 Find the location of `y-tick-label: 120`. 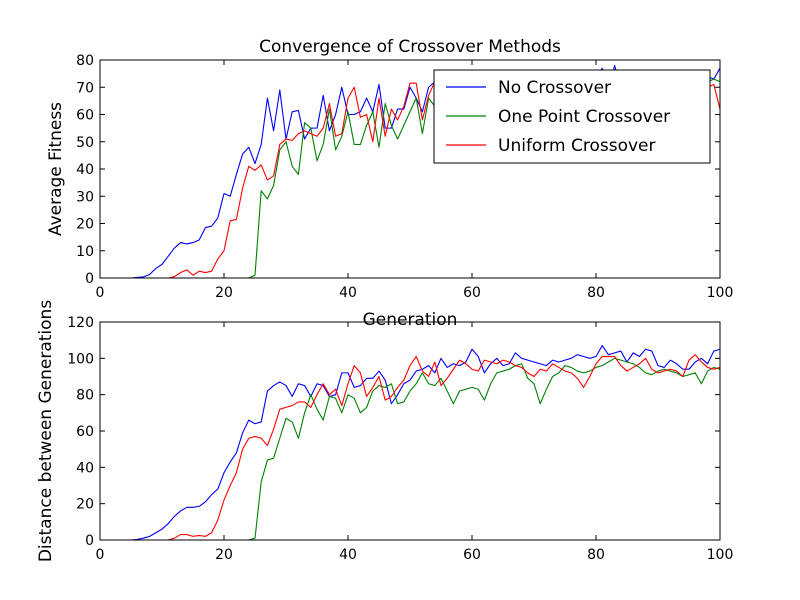

y-tick-label: 120 is located at coordinates (80, 323).